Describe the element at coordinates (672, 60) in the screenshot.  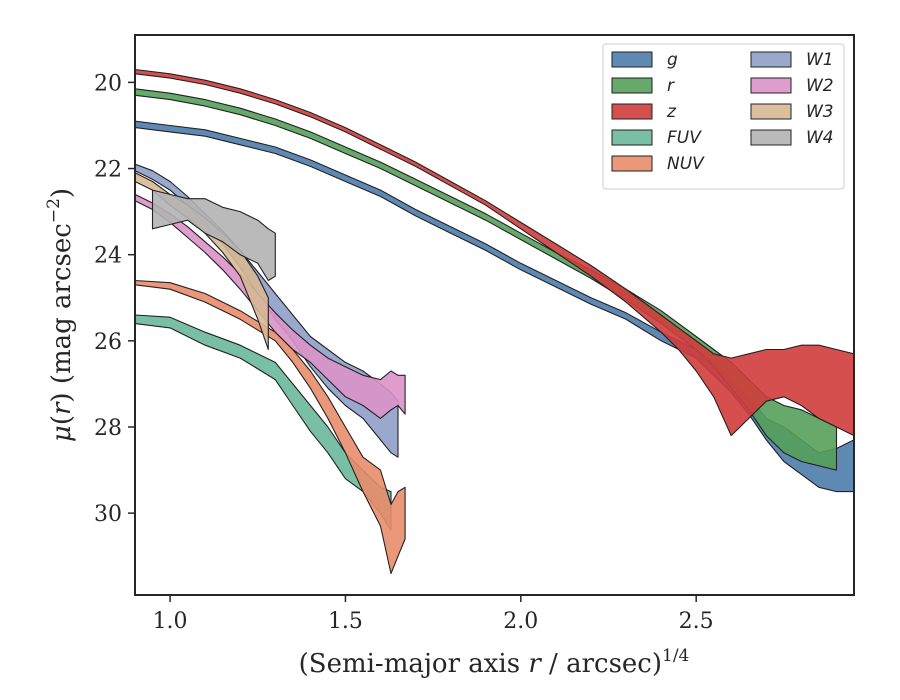
I see `legend-label: g` at that location.